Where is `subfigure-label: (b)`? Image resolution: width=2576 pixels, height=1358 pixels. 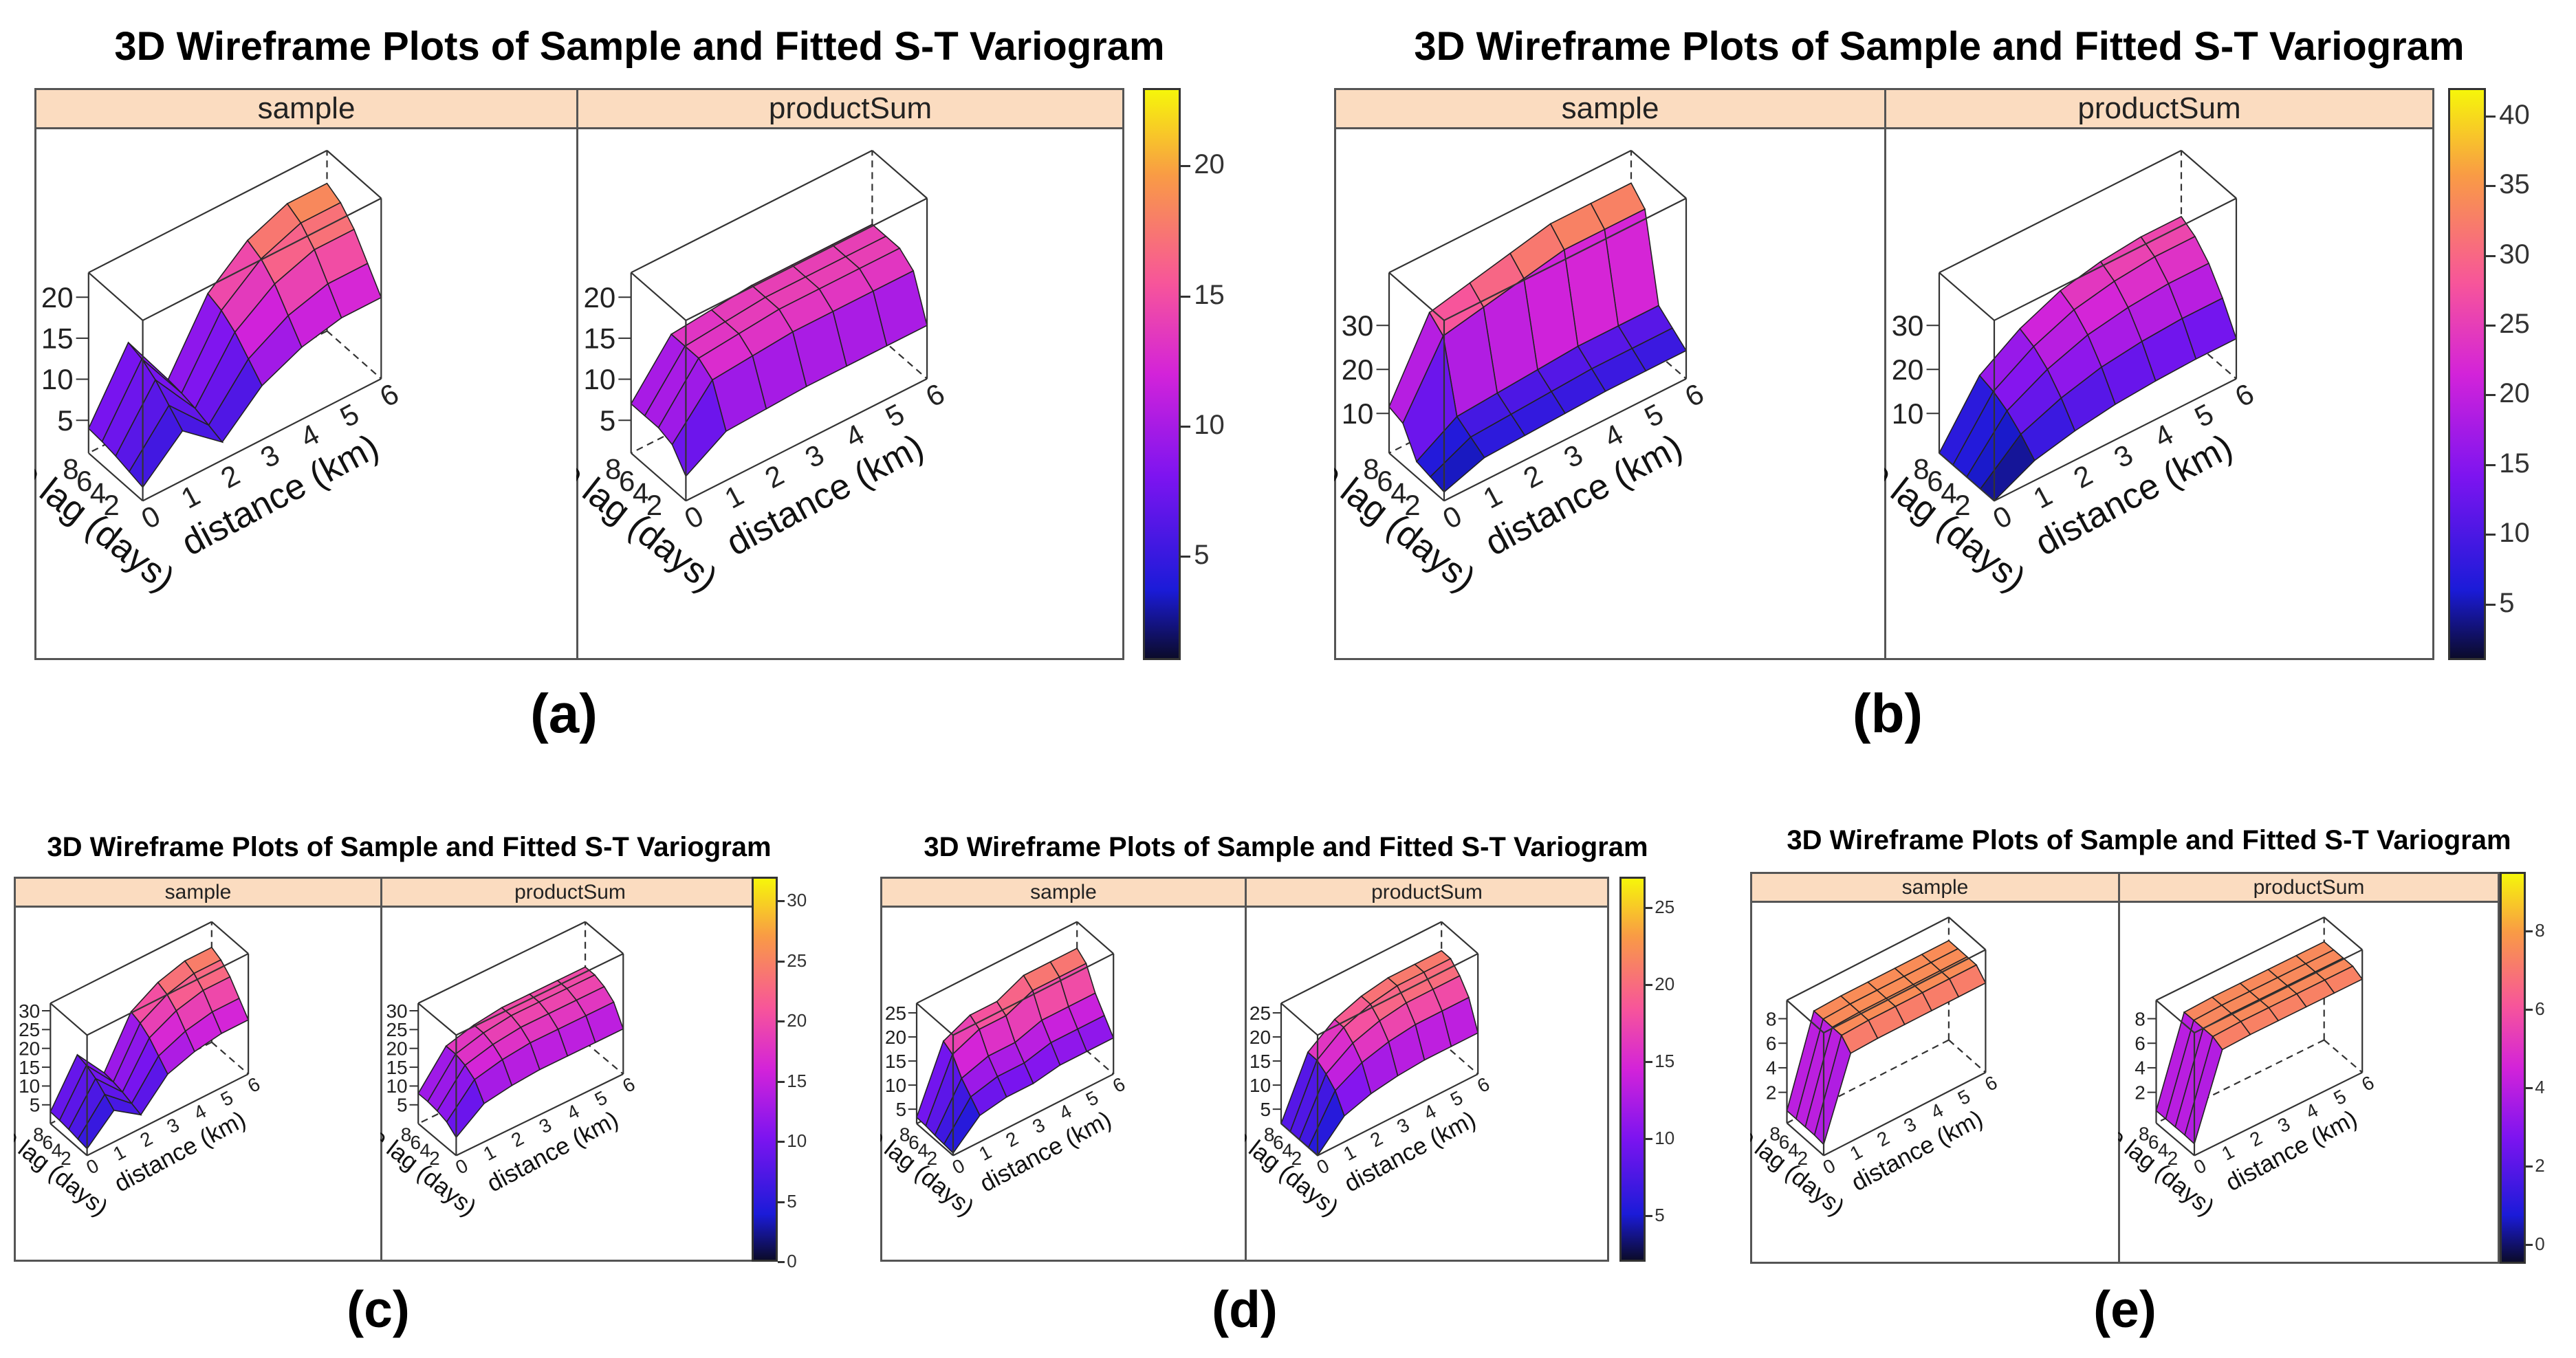
subfigure-label: (b) is located at coordinates (1887, 713).